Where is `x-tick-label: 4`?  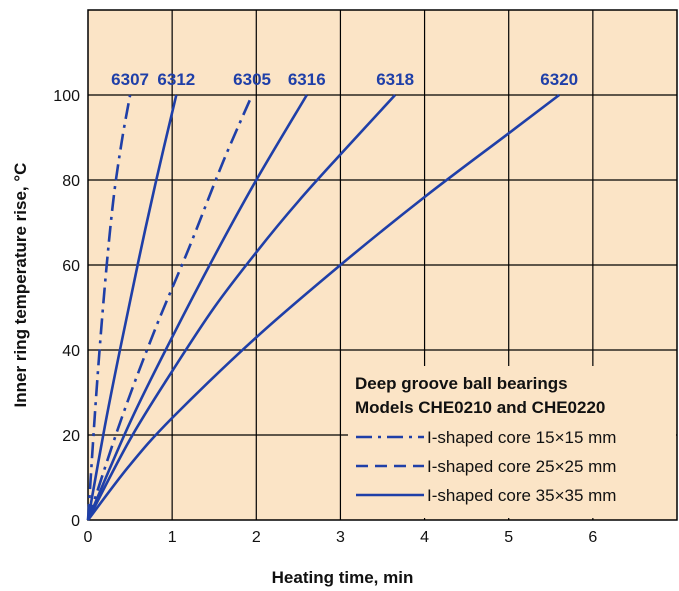 x-tick-label: 4 is located at coordinates (424, 537).